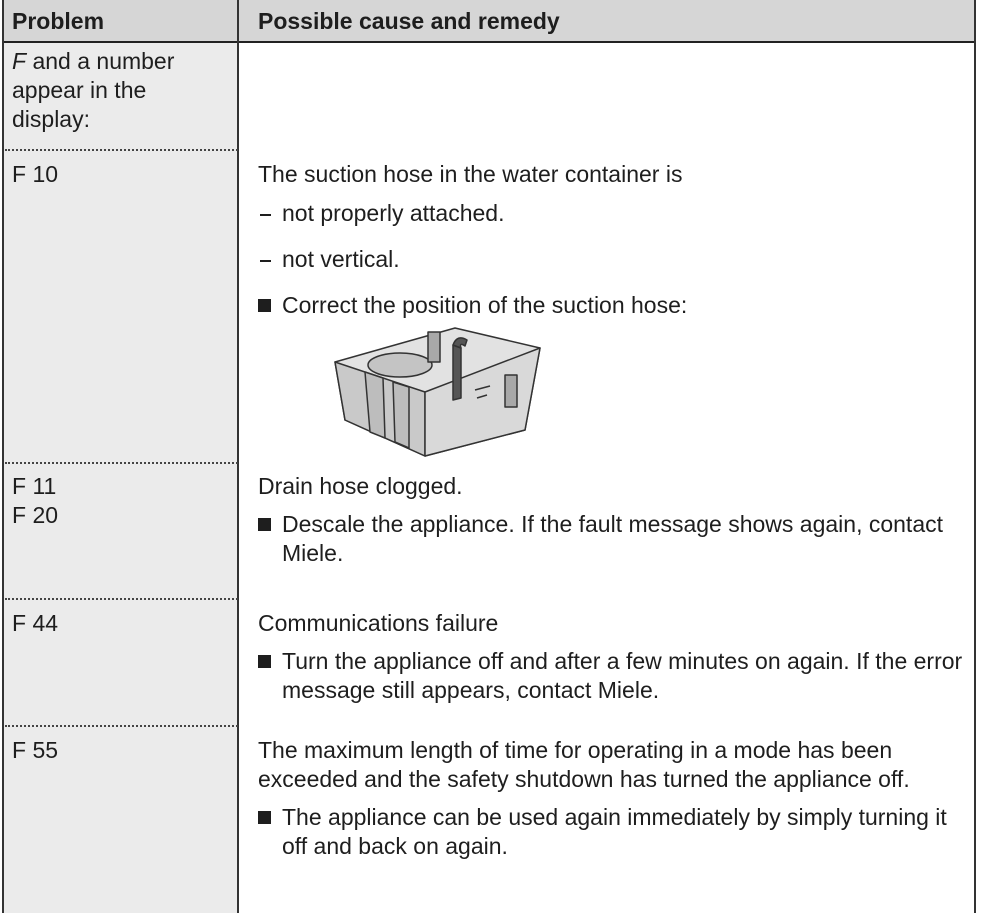 This screenshot has height=913, width=988. I want to click on list-item: not vertical., so click(610, 259).